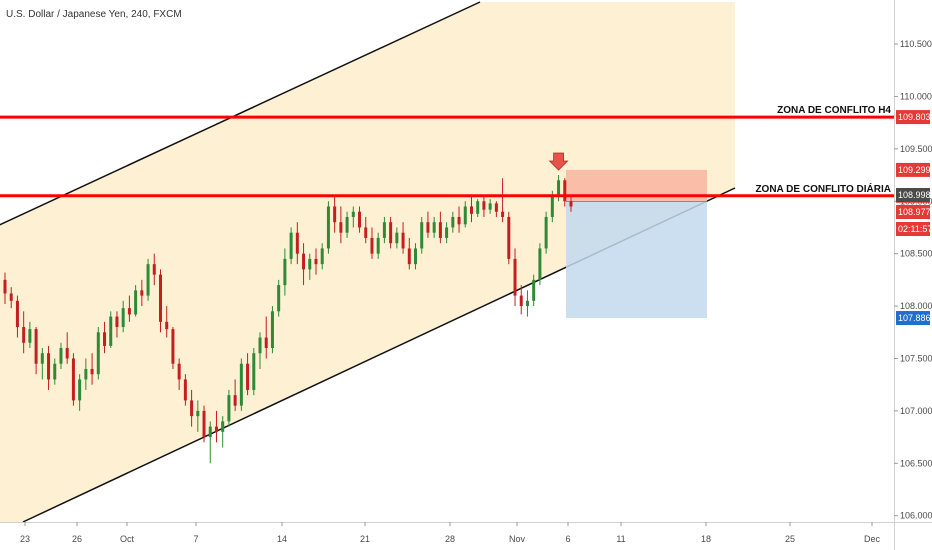 The image size is (932, 550). What do you see at coordinates (195, 539) in the screenshot?
I see `x-tick-label: 7` at bounding box center [195, 539].